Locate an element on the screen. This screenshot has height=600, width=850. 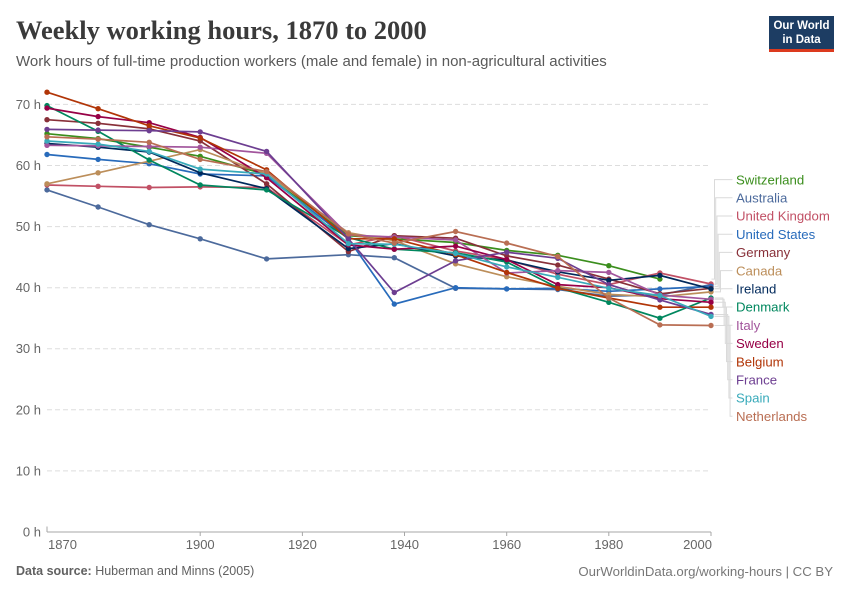
svg-text: 1920 is located at coordinates (302, 544).